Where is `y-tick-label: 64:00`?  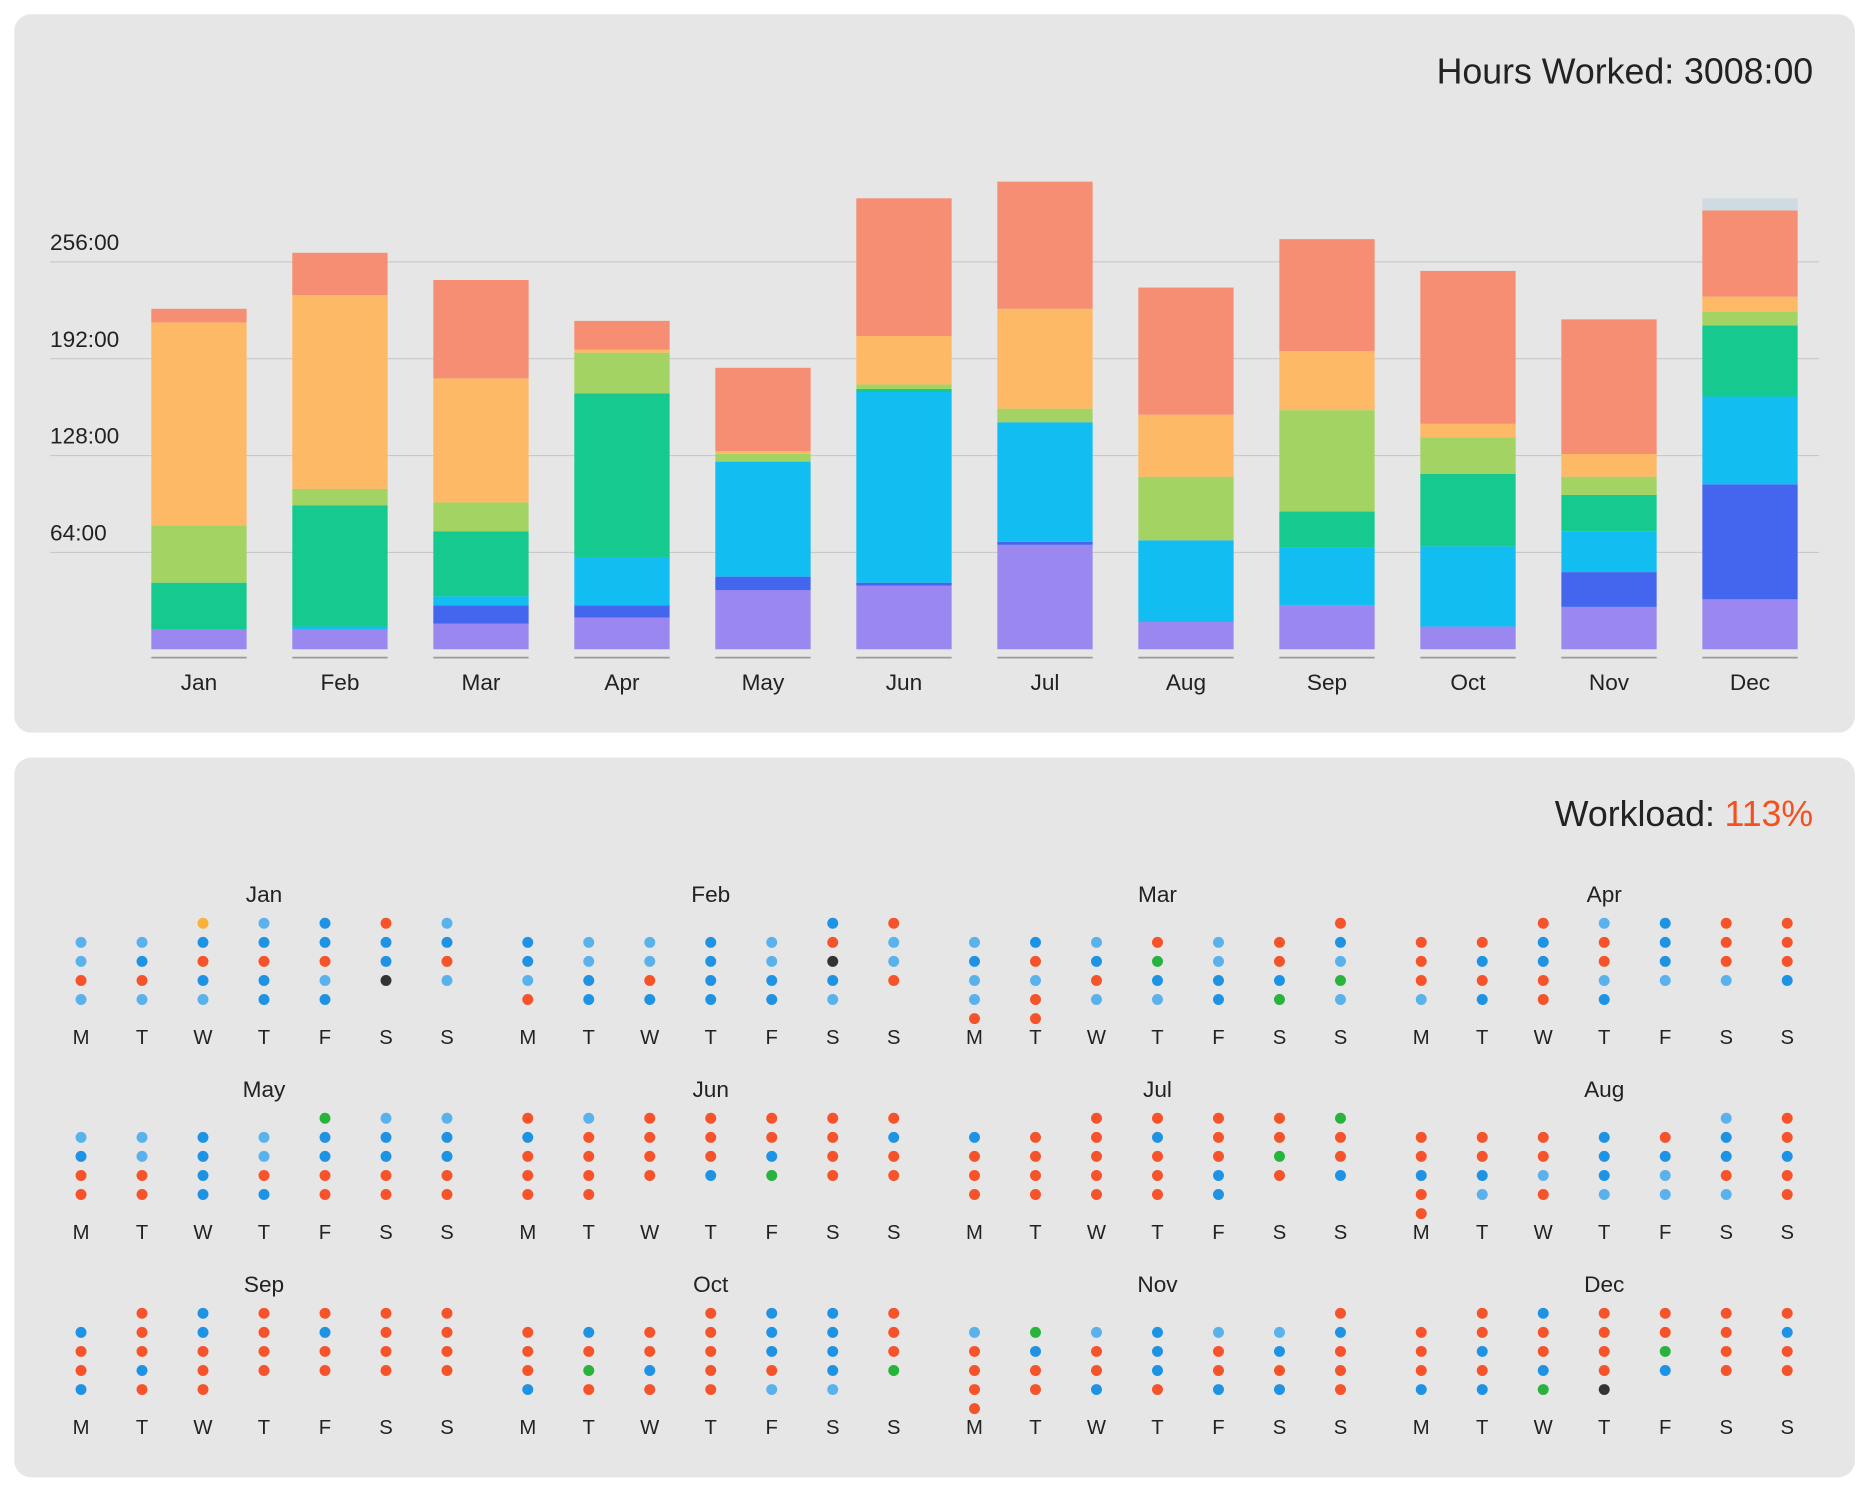 y-tick-label: 64:00 is located at coordinates (78, 533).